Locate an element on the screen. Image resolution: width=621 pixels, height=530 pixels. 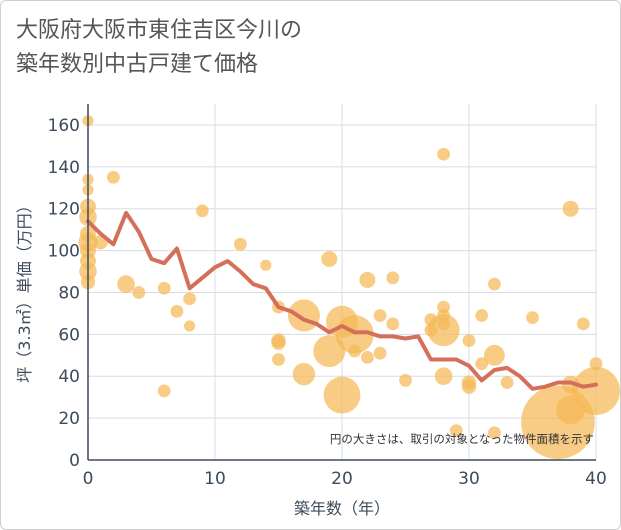
x-tick-label: 30 is located at coordinates (469, 479).